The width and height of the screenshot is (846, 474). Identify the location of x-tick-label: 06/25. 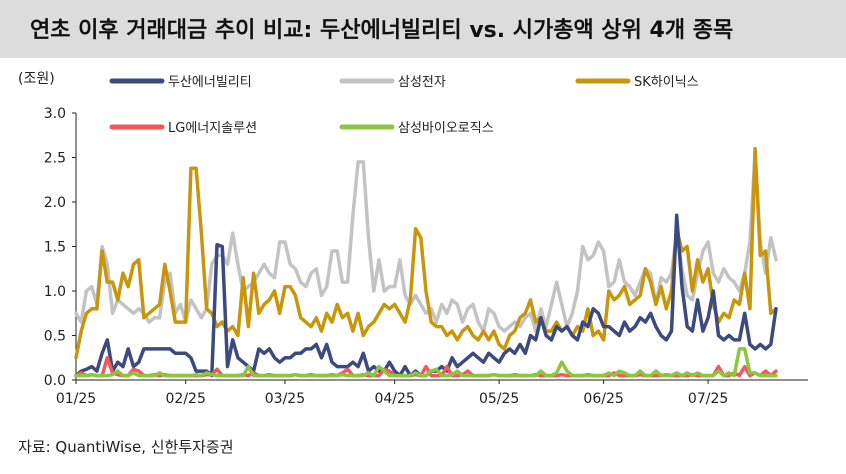
(603, 399).